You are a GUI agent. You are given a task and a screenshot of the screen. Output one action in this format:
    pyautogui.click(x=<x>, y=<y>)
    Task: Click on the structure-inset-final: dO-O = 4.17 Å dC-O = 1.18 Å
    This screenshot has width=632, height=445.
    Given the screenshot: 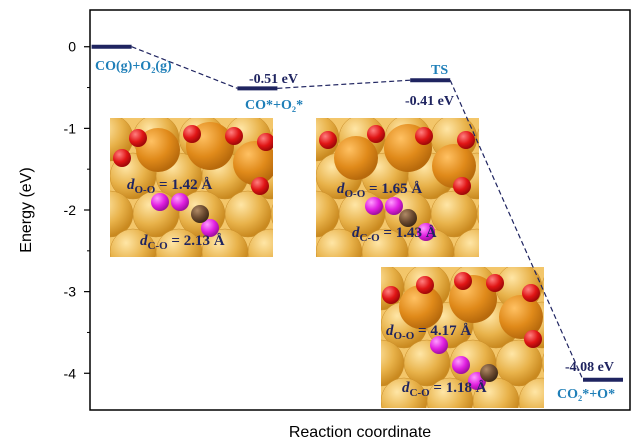 What is the action you would take?
    pyautogui.click(x=462, y=337)
    